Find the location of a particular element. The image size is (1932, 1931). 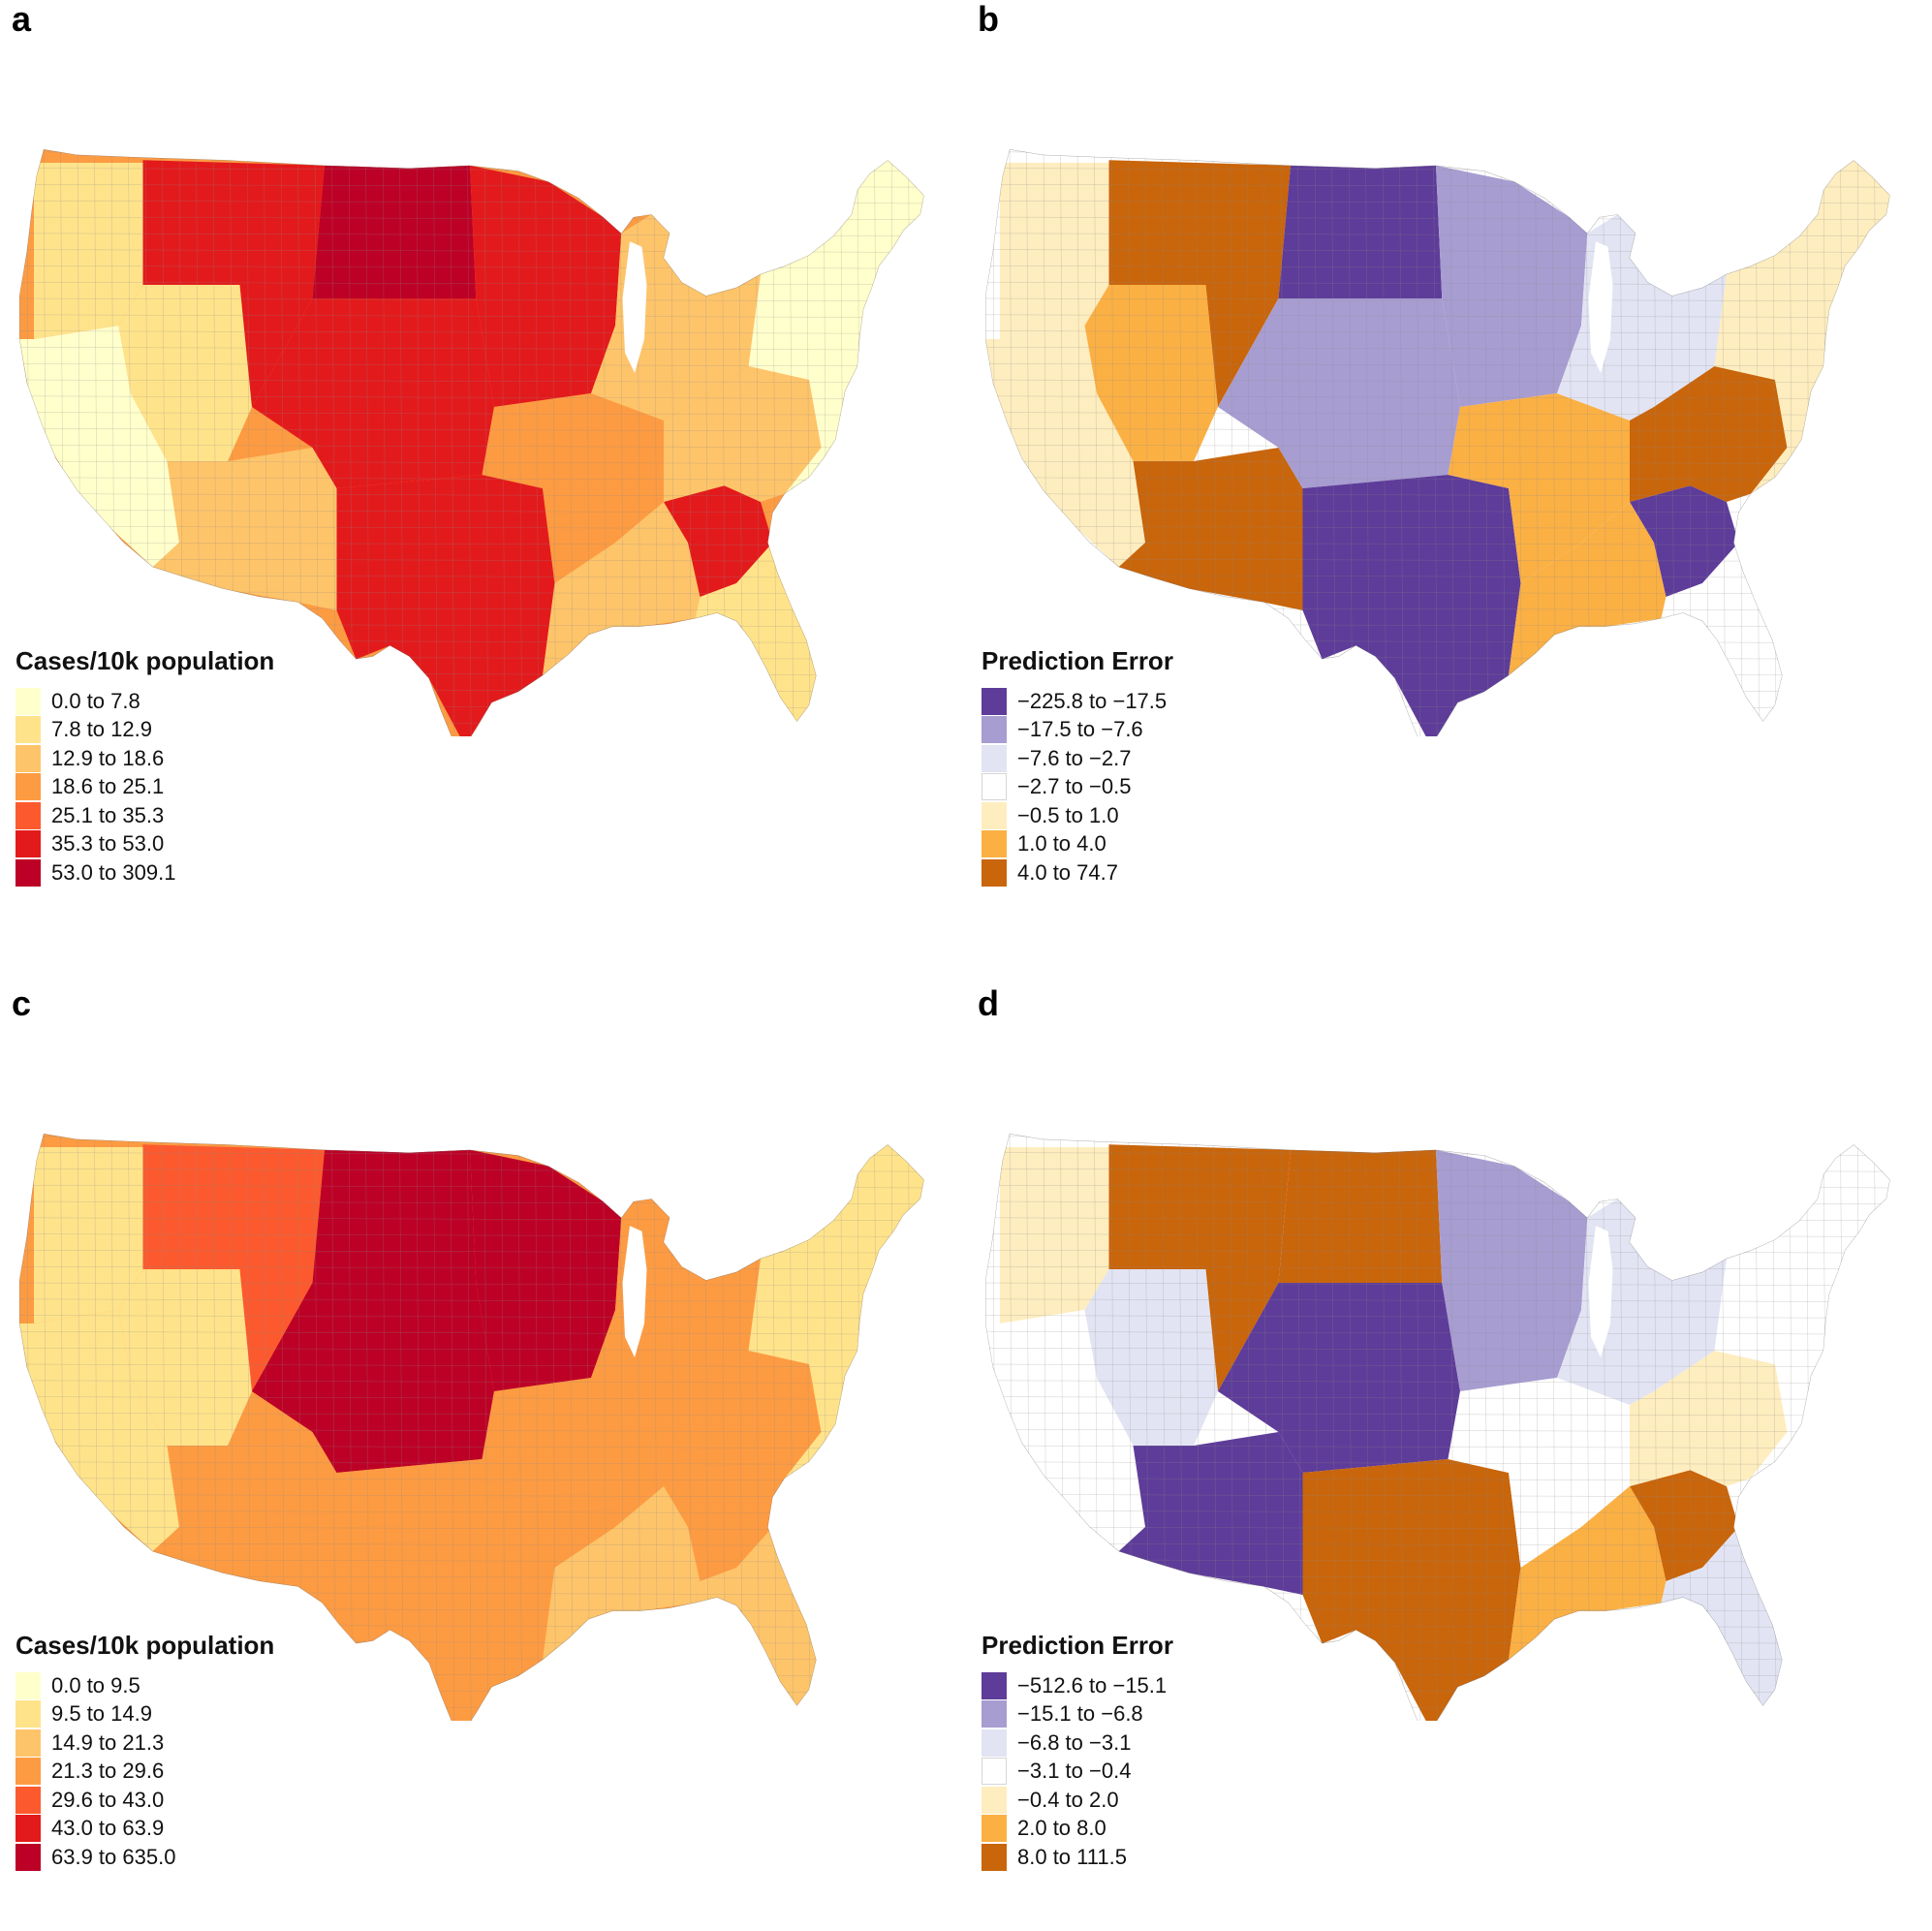

legend-label: −0.5 to 1.0 is located at coordinates (1068, 814).